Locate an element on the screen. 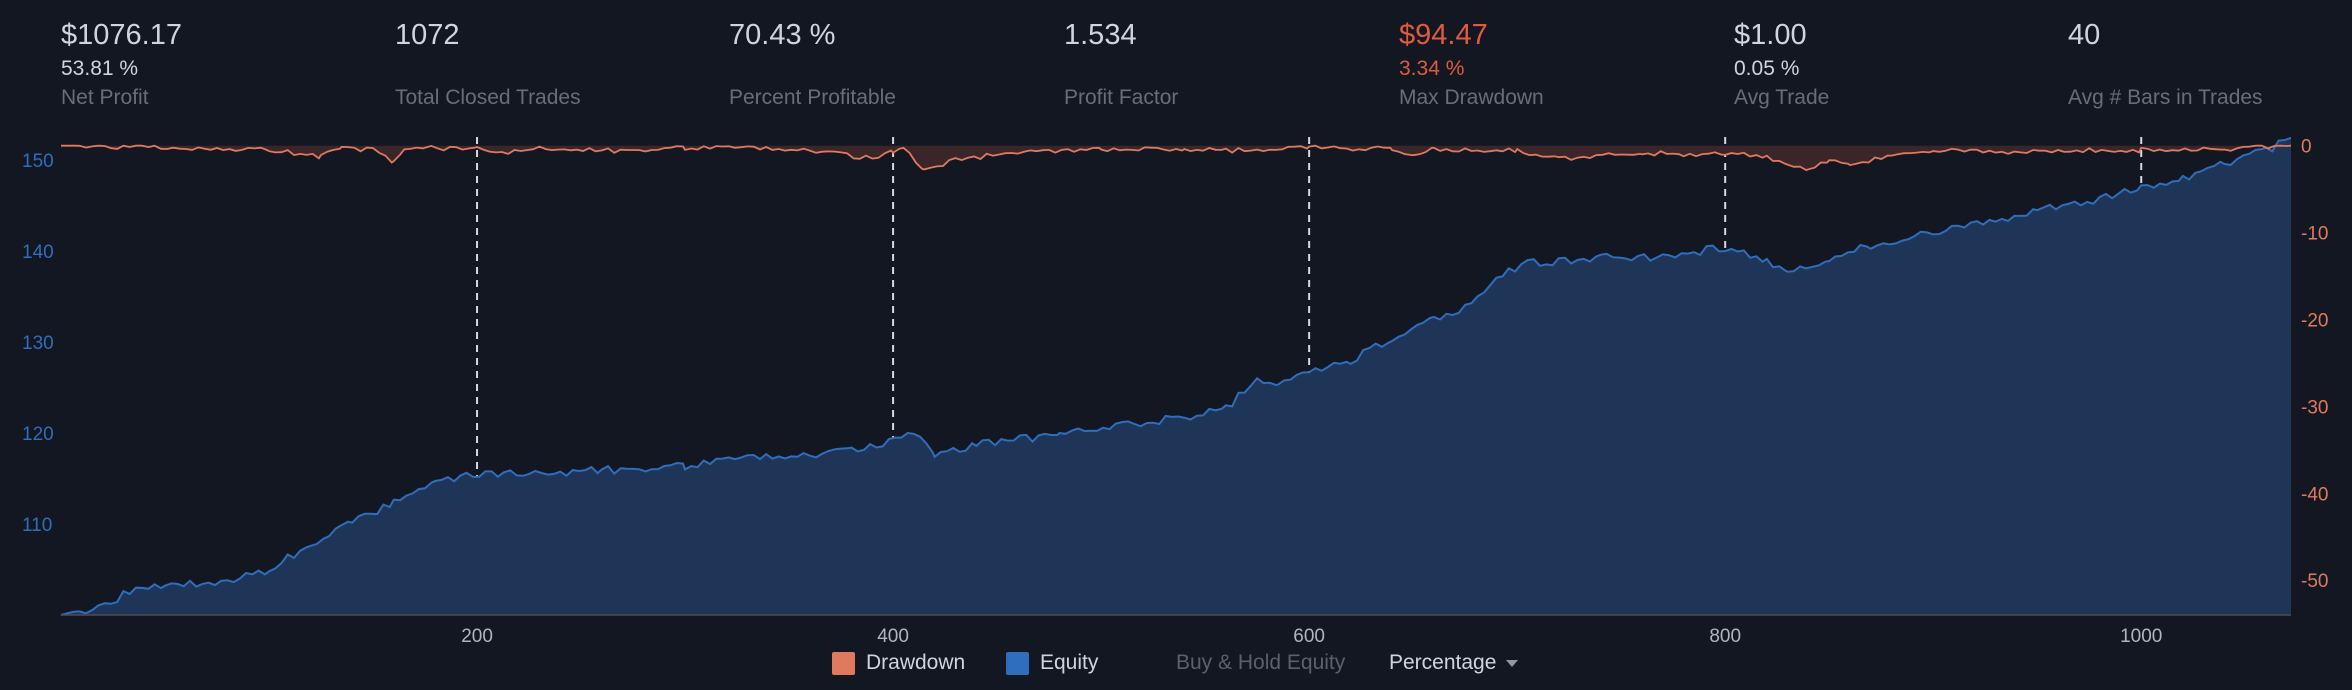 This screenshot has height=690, width=2352. stat-sub: 53.81 % is located at coordinates (100, 68).